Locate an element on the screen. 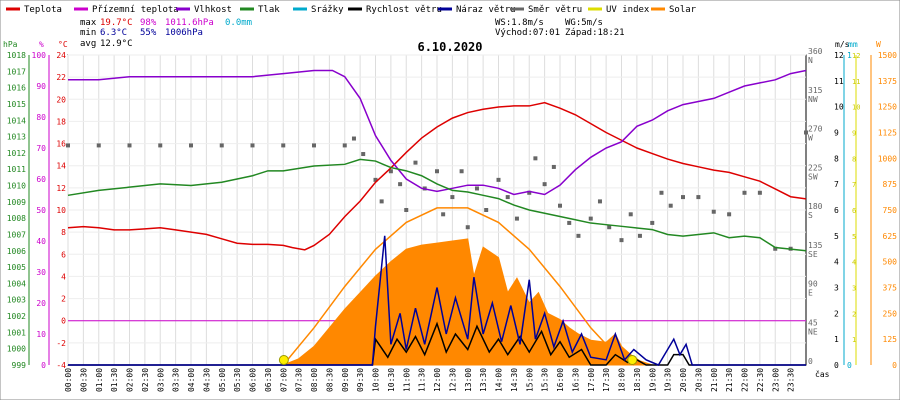  time-tick-label: 08:00 is located at coordinates (314, 380).